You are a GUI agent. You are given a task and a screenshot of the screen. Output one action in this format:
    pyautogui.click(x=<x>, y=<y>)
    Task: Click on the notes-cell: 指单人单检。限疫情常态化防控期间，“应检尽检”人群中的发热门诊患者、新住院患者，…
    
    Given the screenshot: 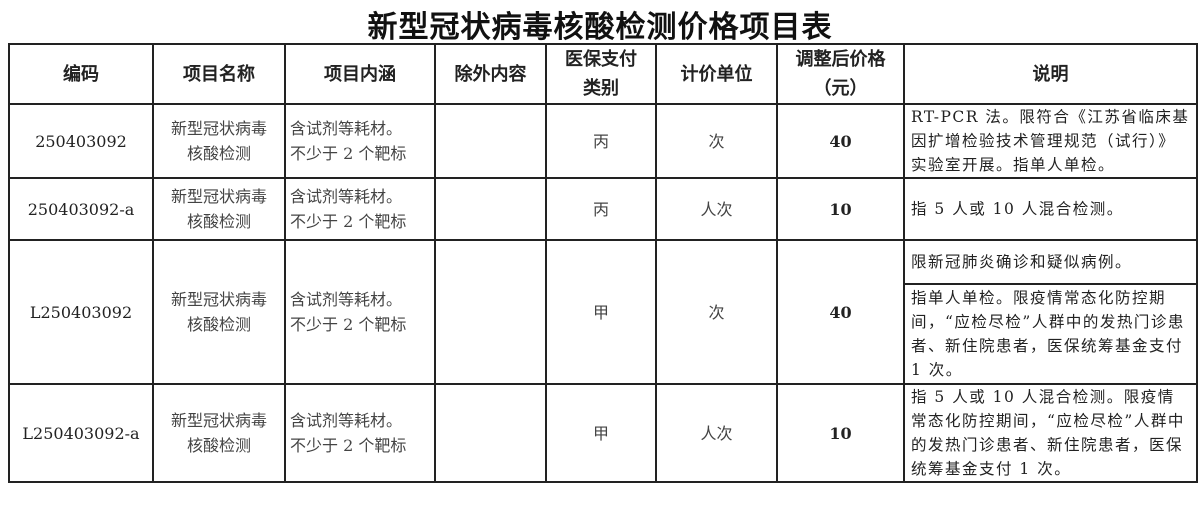 What is the action you would take?
    pyautogui.click(x=1050, y=334)
    